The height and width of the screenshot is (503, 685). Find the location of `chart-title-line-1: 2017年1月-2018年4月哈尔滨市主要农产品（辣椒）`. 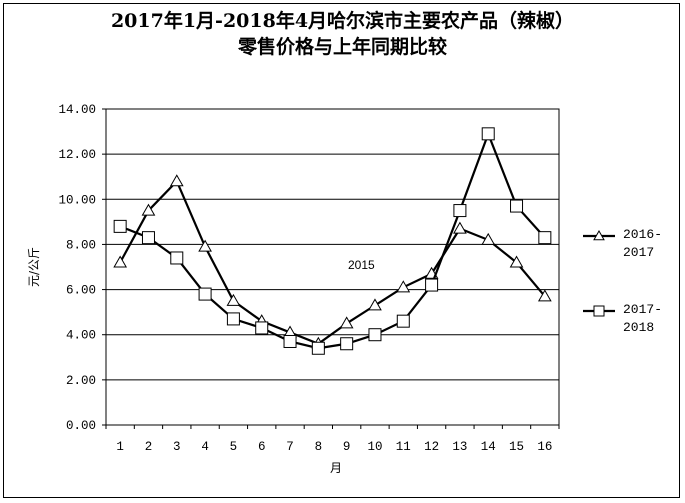

chart-title-line-1: 2017年1月-2018年4月哈尔滨市主要农产品（辣椒） is located at coordinates (342, 21).